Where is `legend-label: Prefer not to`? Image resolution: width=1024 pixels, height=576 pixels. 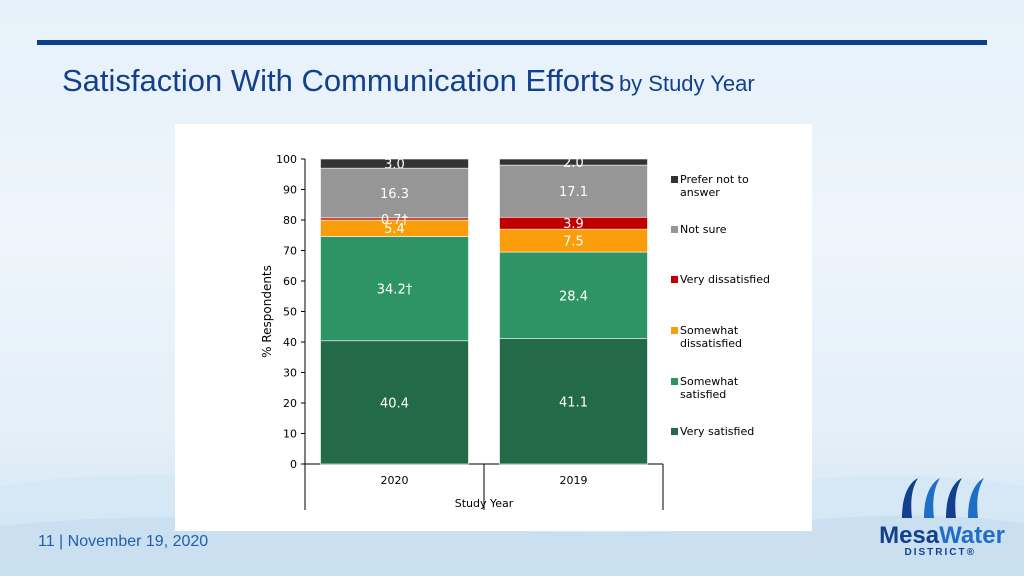
legend-label: Prefer not to is located at coordinates (714, 179).